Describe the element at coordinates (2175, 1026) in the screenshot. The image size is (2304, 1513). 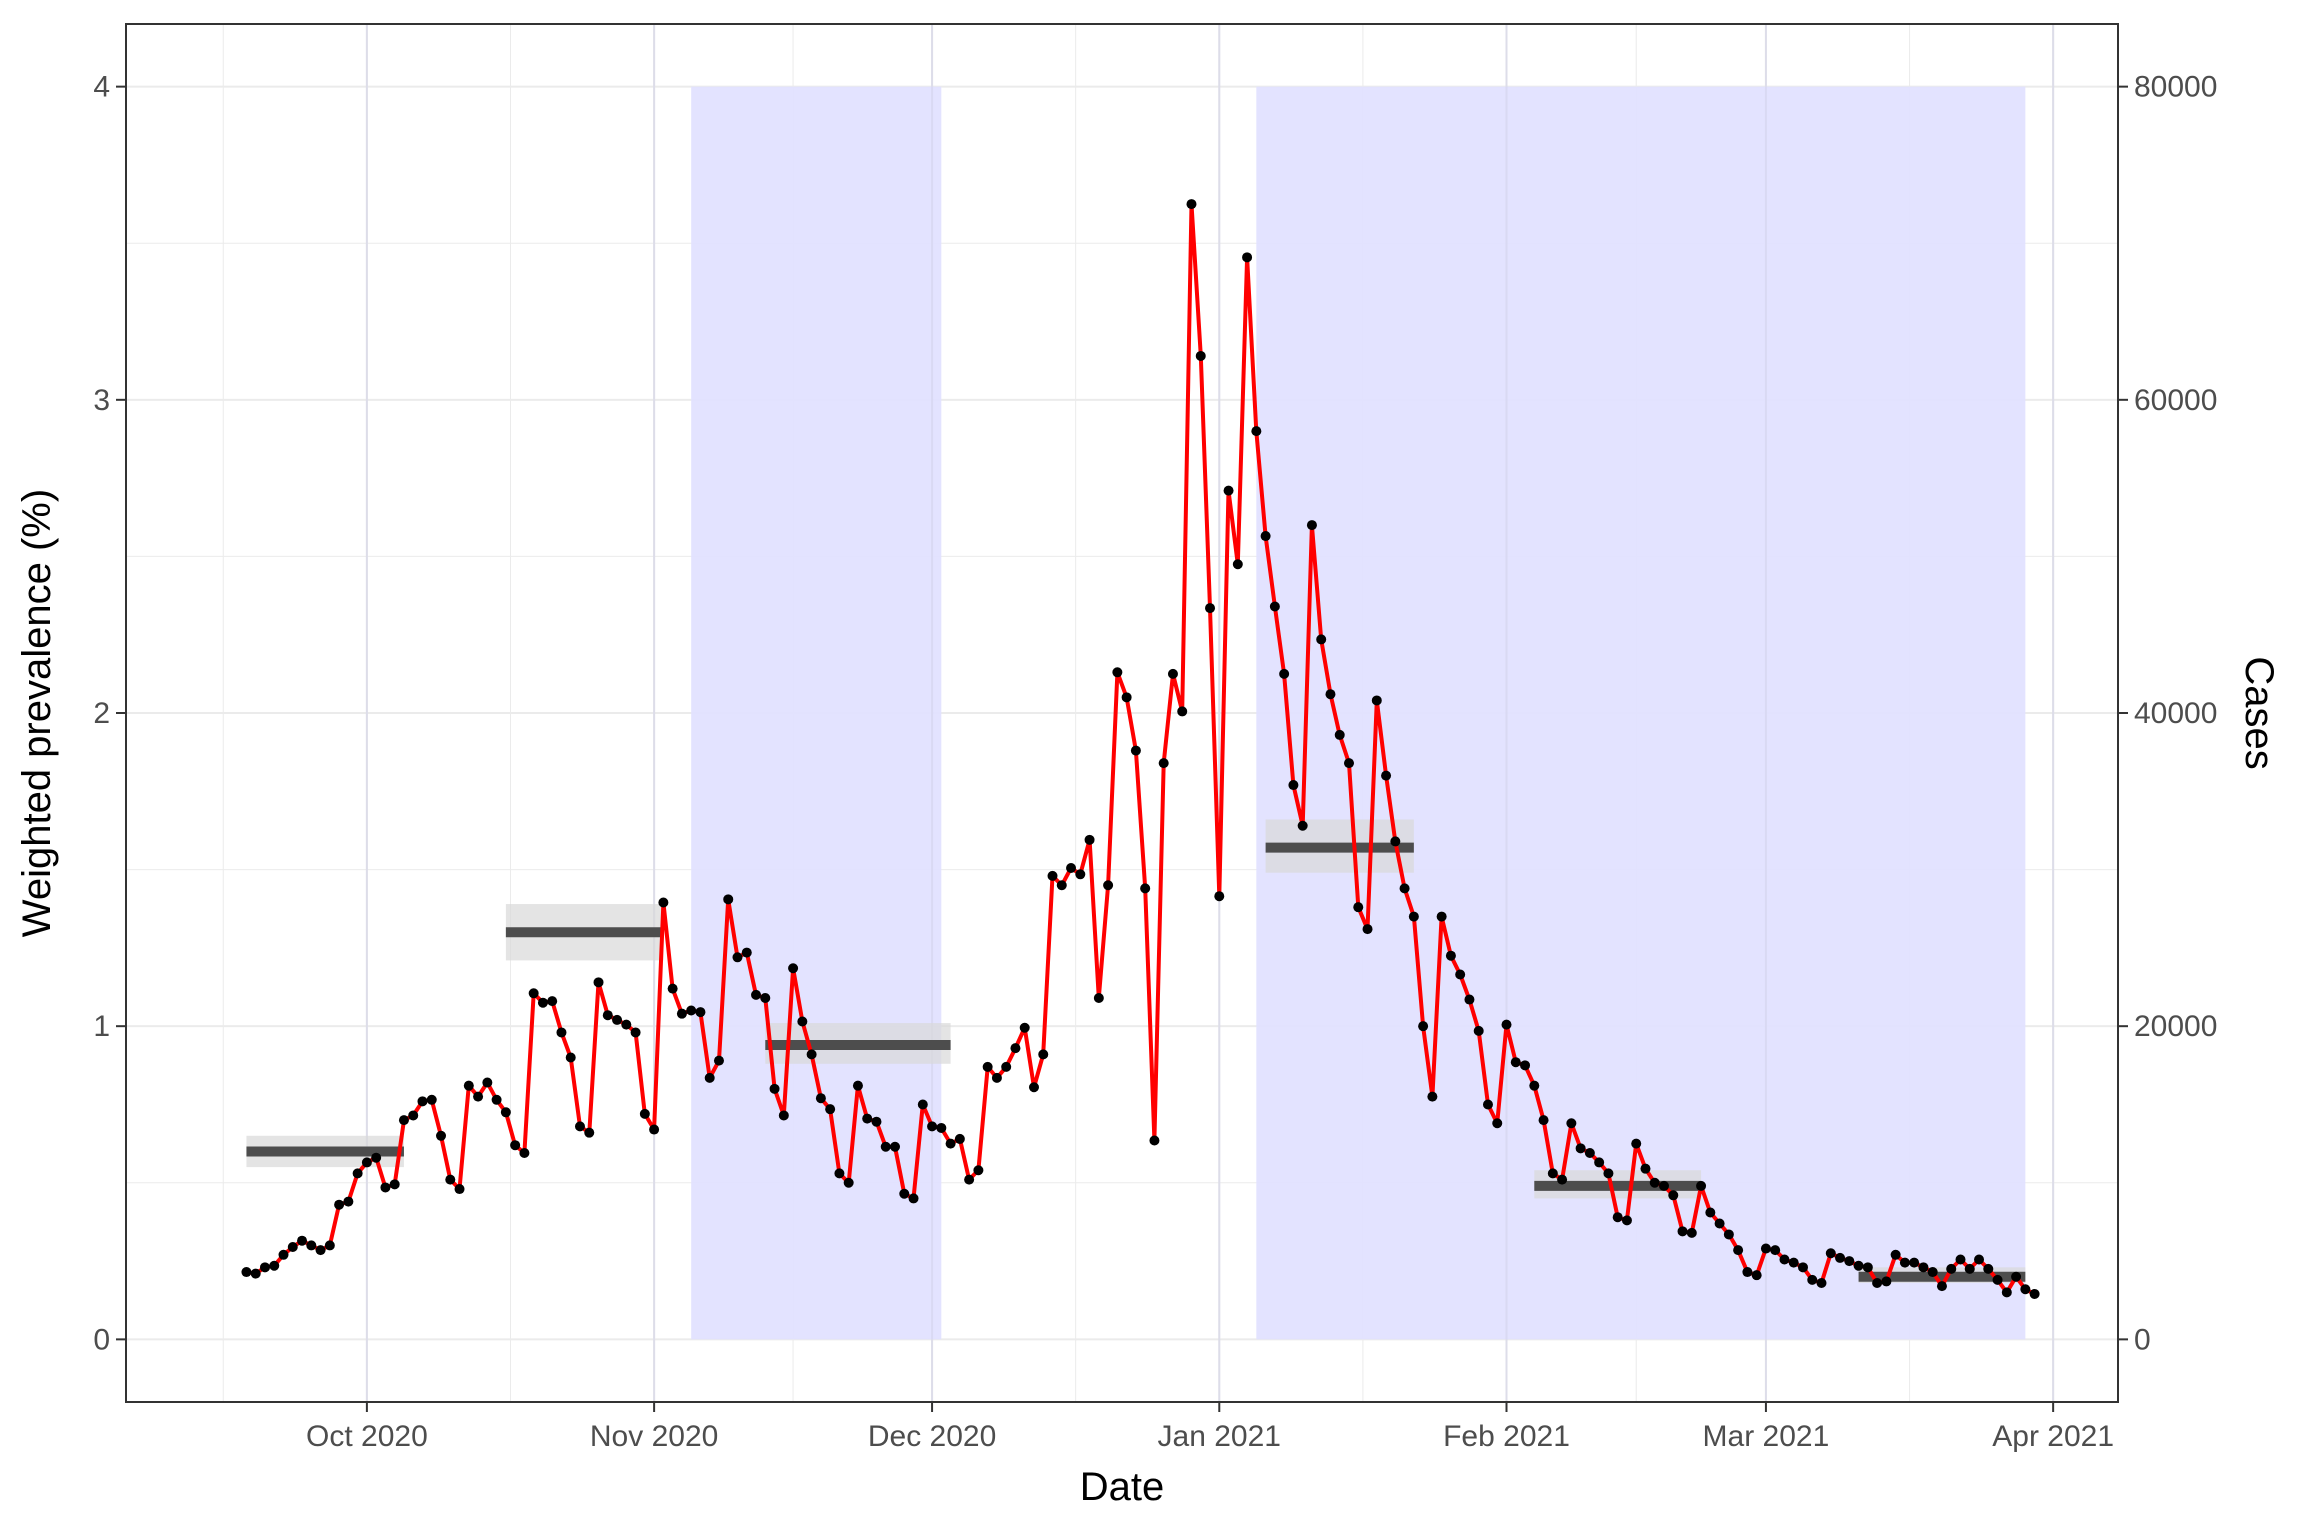
I see `y2-tick-label: 20000` at that location.